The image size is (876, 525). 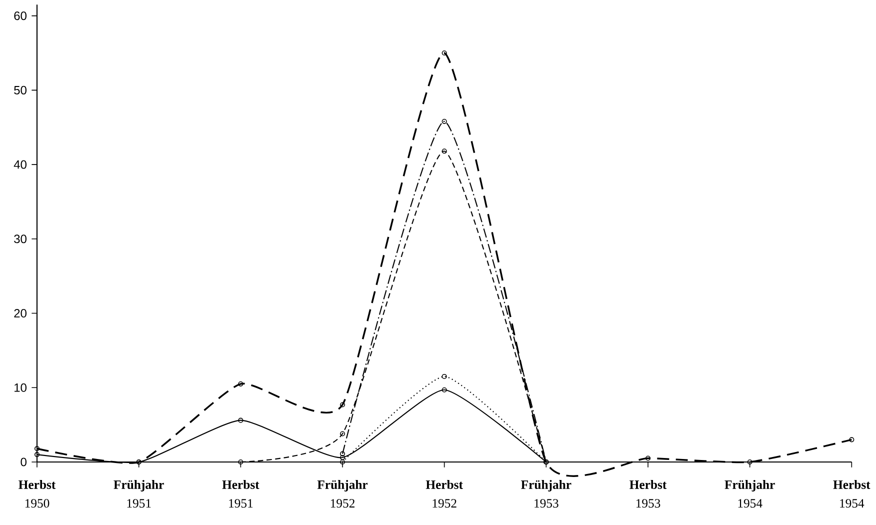 What do you see at coordinates (20, 313) in the screenshot?
I see `y-tick-label: 20` at bounding box center [20, 313].